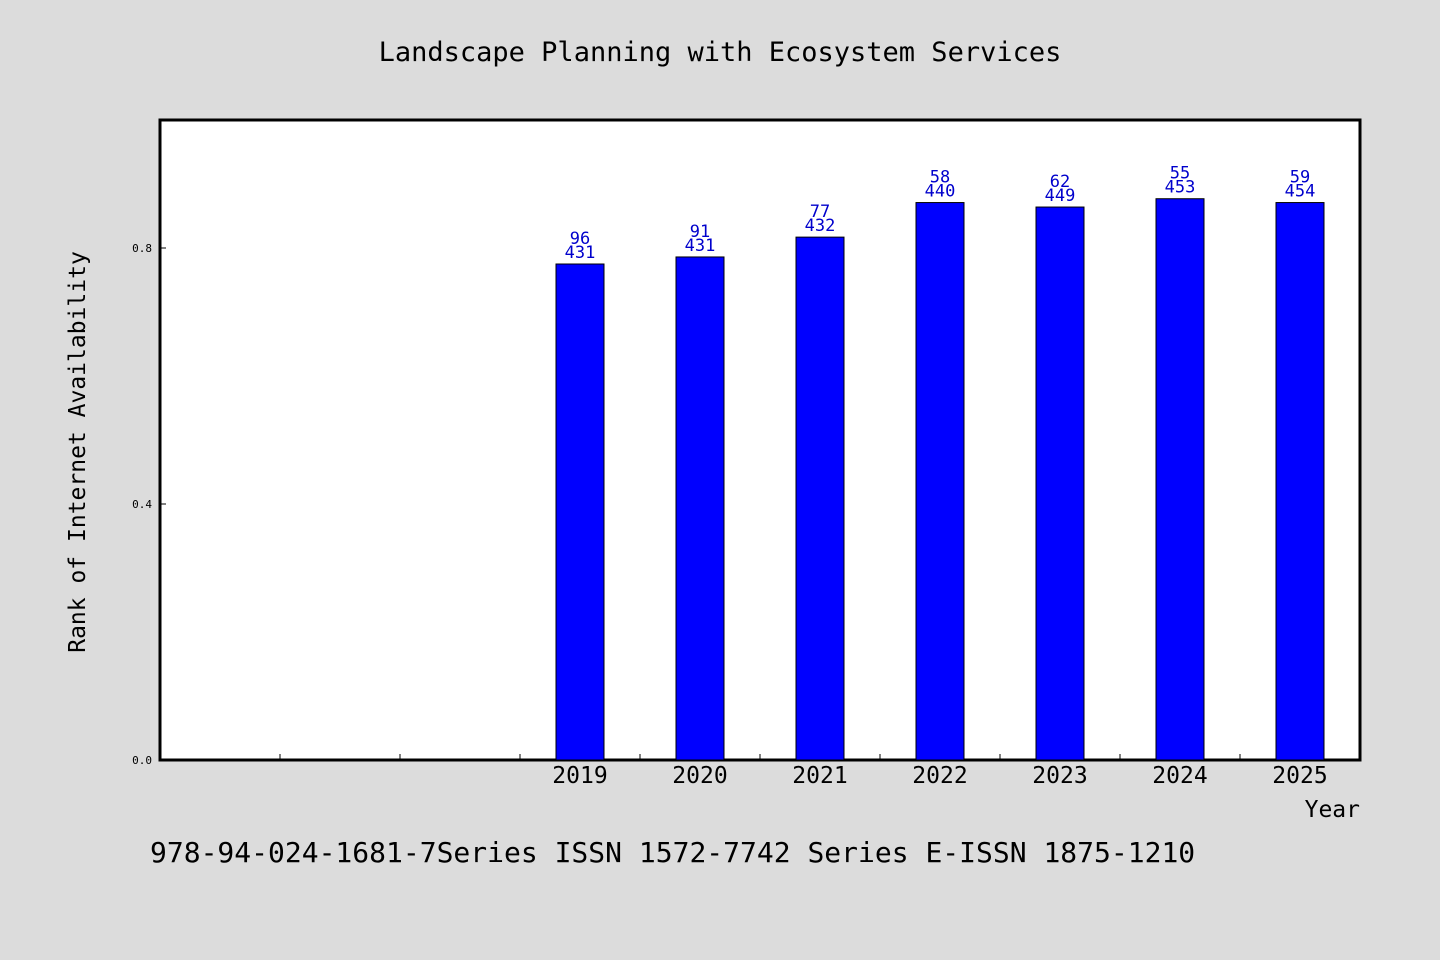 The image size is (1440, 960). What do you see at coordinates (819, 776) in the screenshot?
I see `x-tick-label: 2021` at bounding box center [819, 776].